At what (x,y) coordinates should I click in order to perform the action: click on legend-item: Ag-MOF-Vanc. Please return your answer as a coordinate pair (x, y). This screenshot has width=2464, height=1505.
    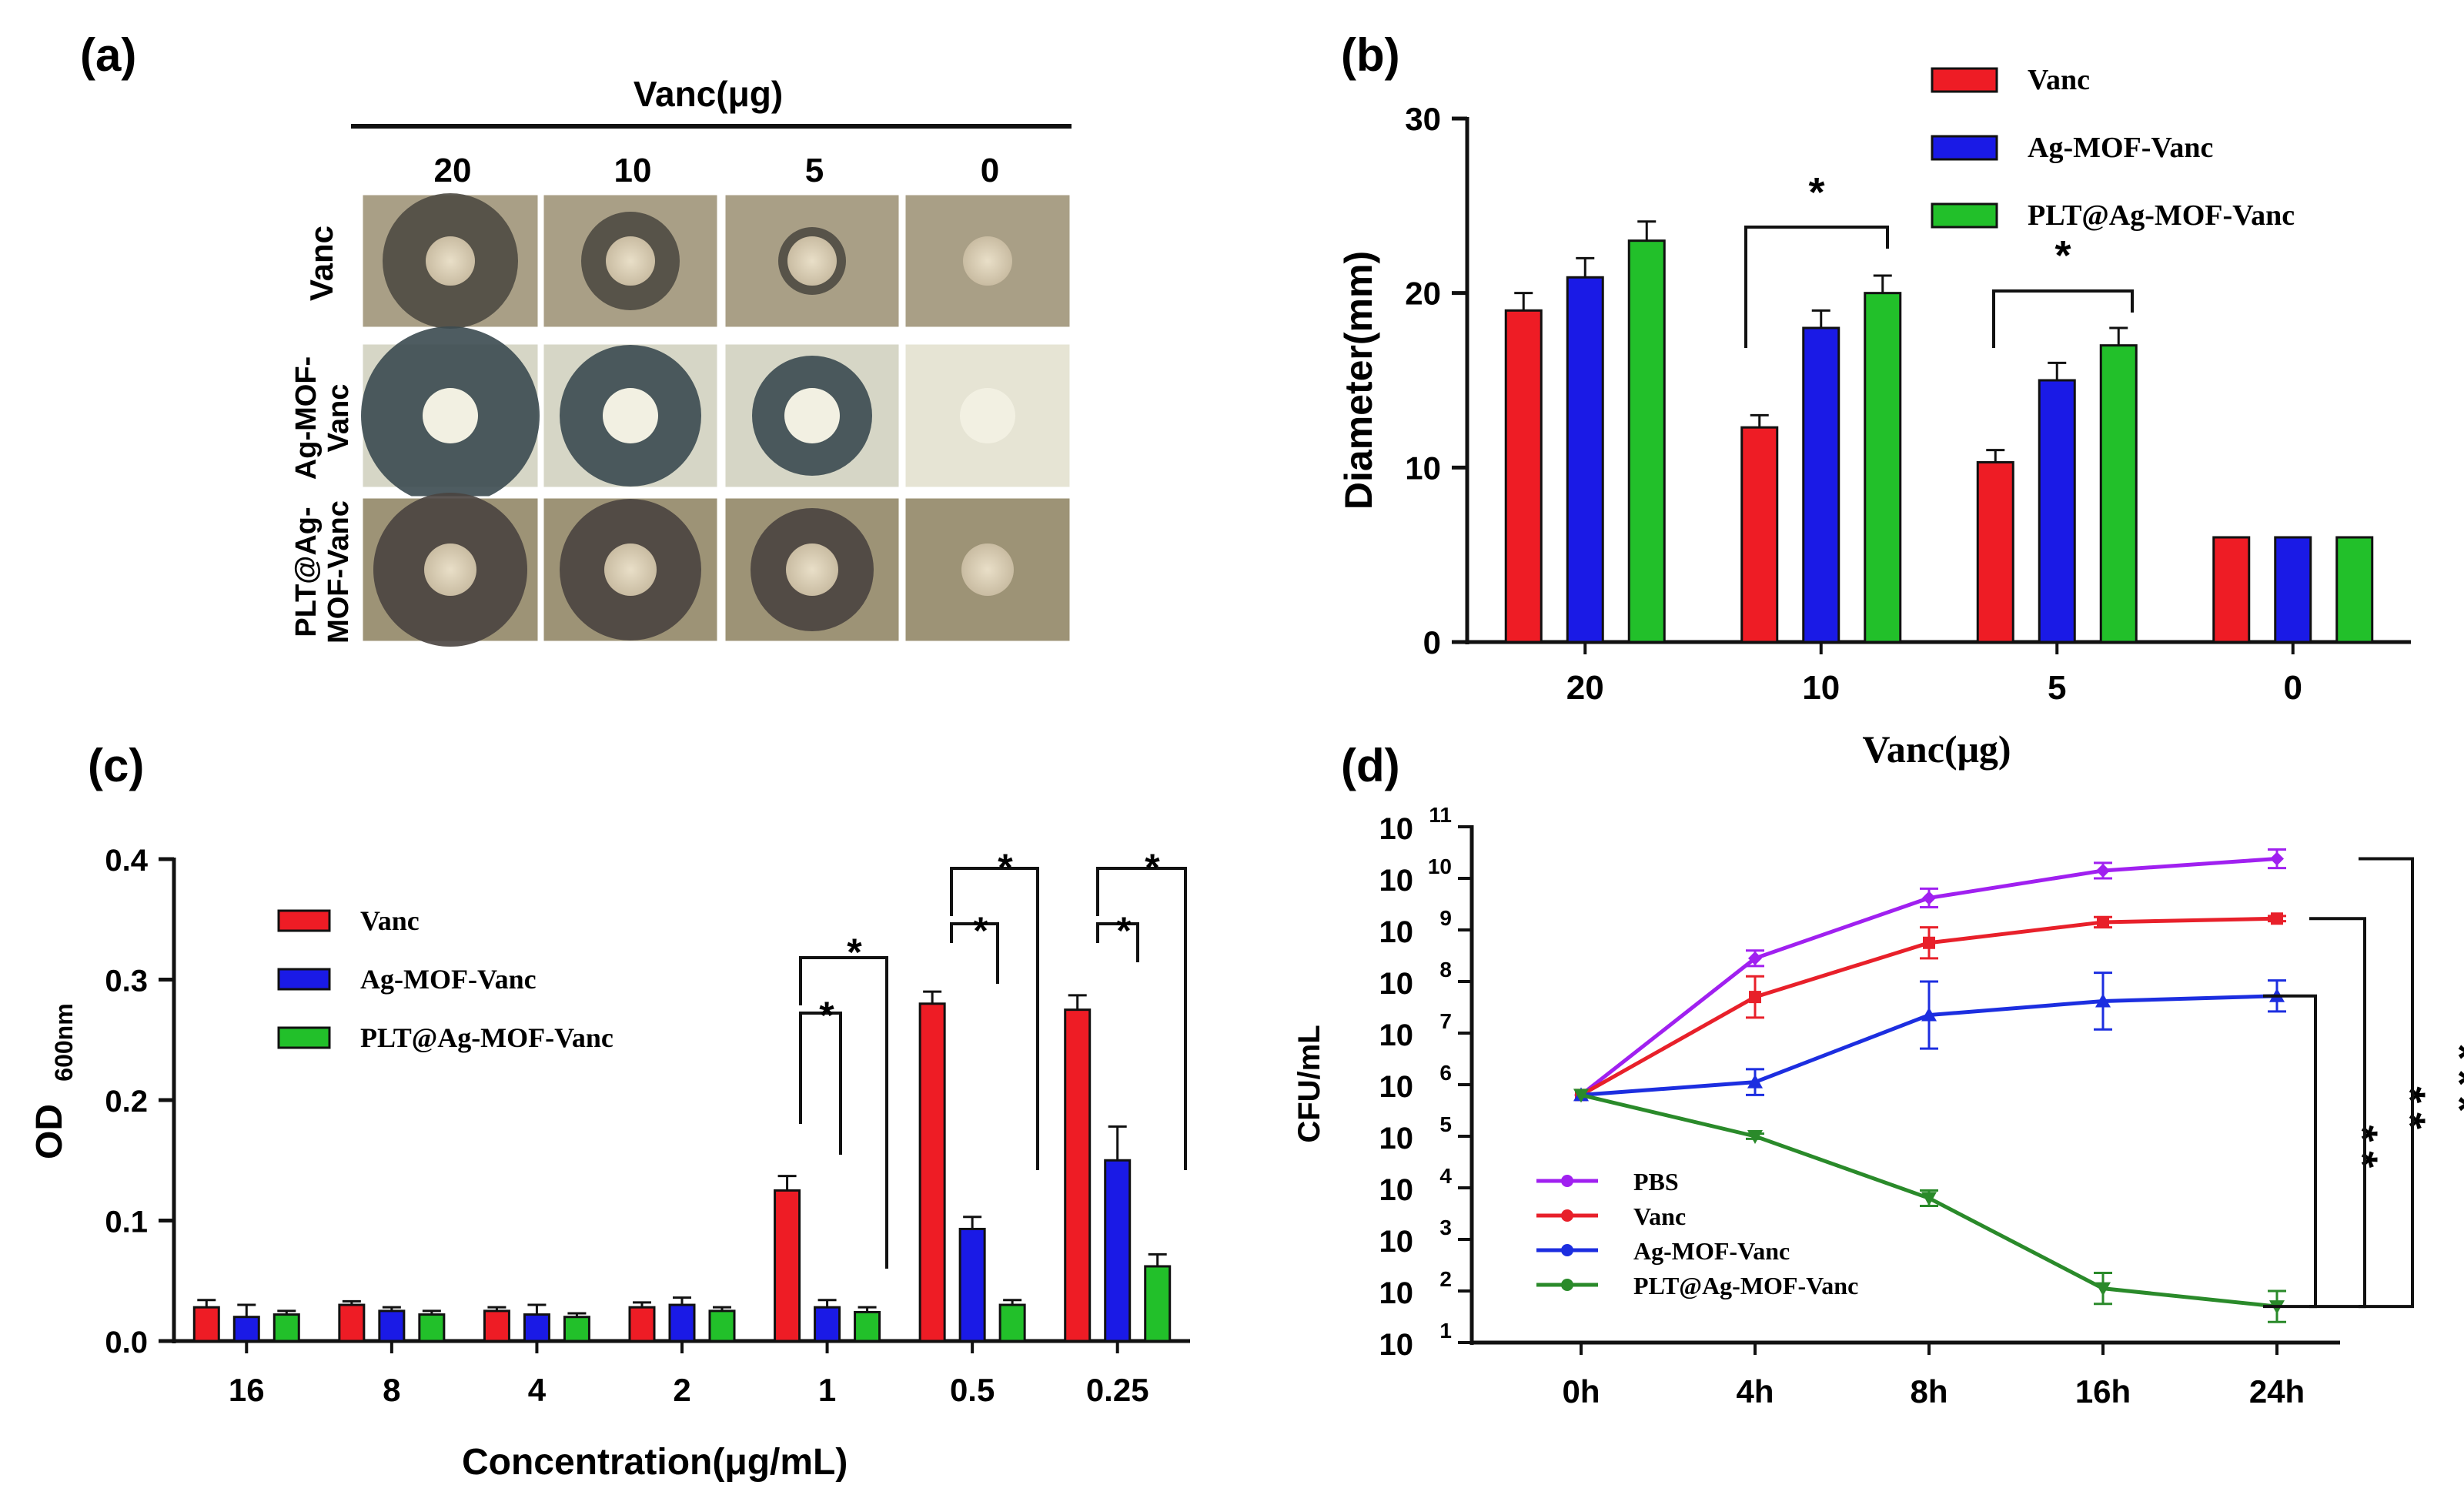
    Looking at the image, I should click on (1663, 1251).